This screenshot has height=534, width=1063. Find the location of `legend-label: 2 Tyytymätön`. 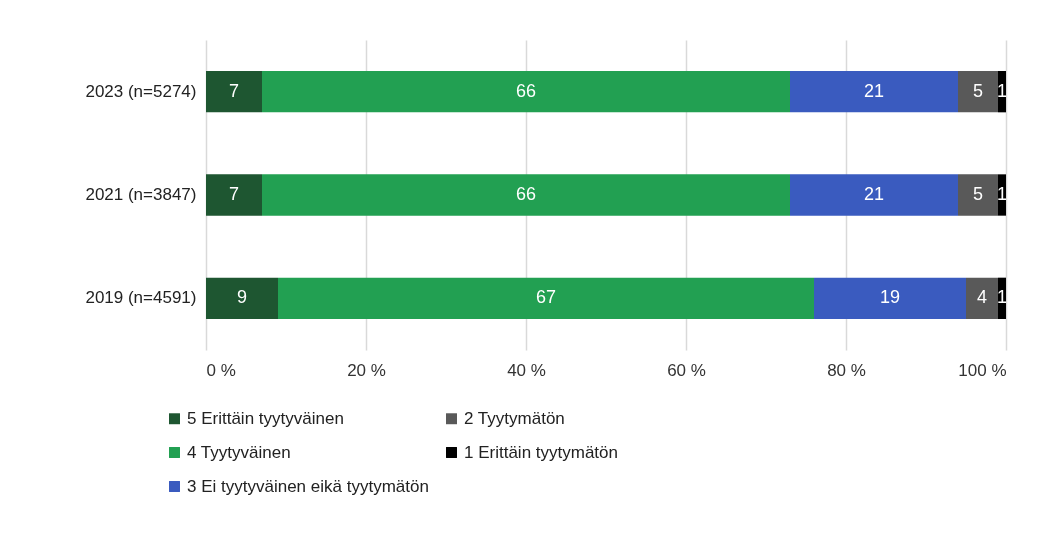

legend-label: 2 Tyytymätön is located at coordinates (514, 418).